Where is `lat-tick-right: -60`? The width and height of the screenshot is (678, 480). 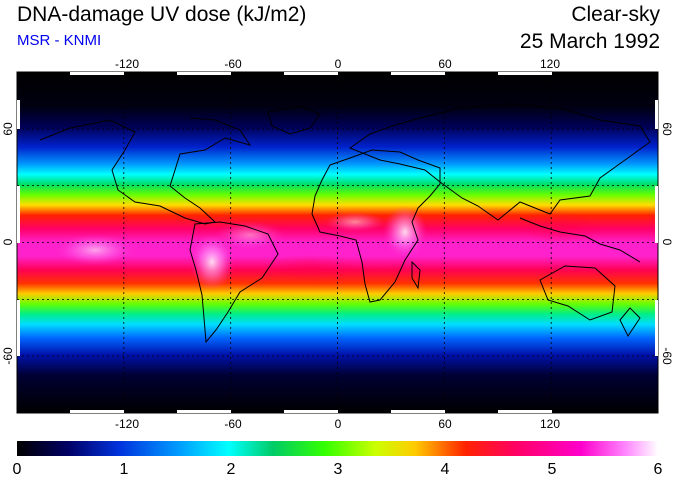 lat-tick-right: -60 is located at coordinates (667, 356).